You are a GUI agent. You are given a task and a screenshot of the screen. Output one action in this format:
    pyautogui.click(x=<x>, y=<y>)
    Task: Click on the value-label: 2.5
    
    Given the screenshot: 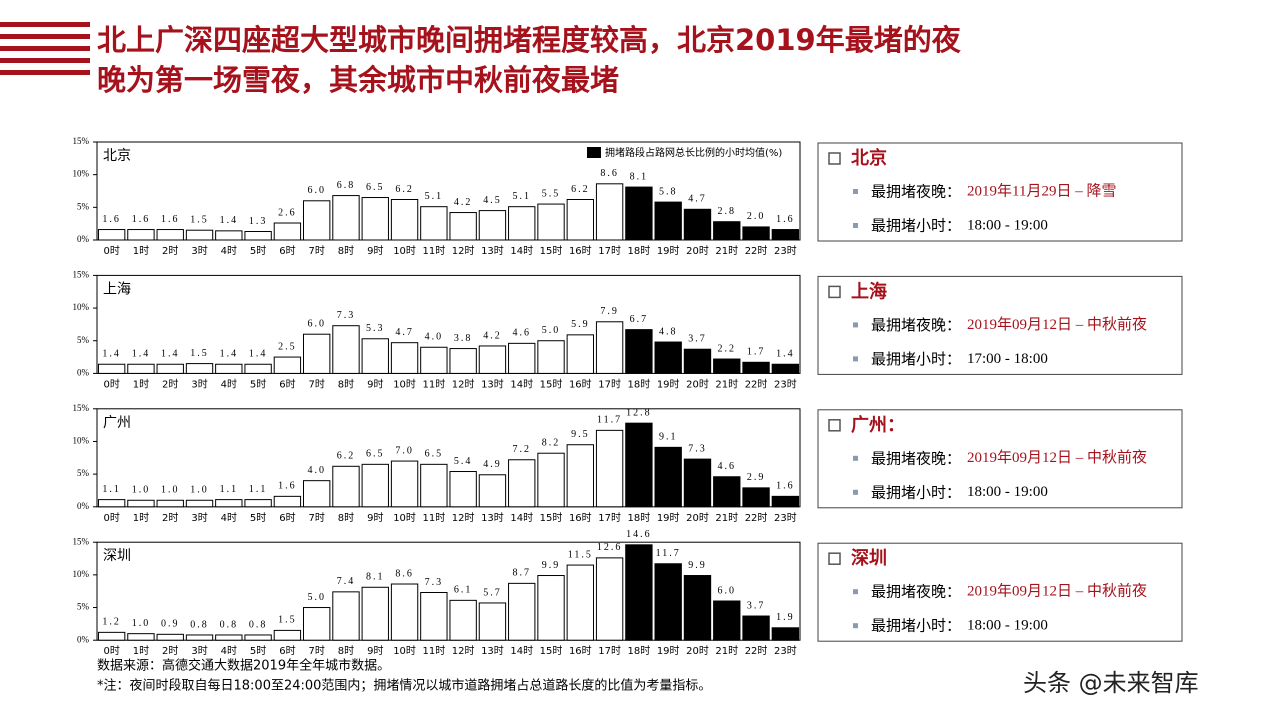 What is the action you would take?
    pyautogui.click(x=287, y=346)
    